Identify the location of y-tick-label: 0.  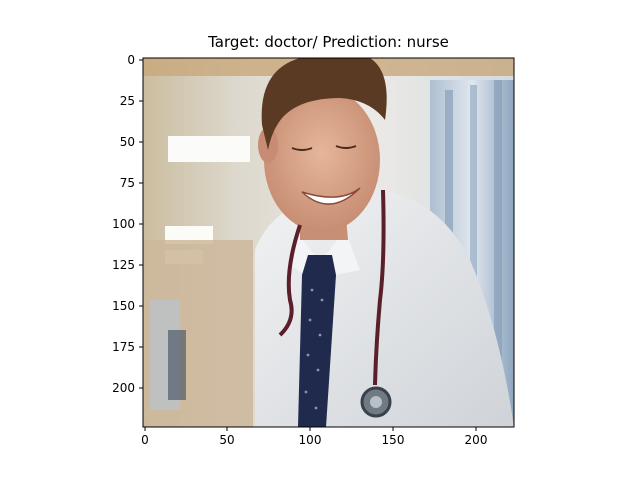
(131, 60).